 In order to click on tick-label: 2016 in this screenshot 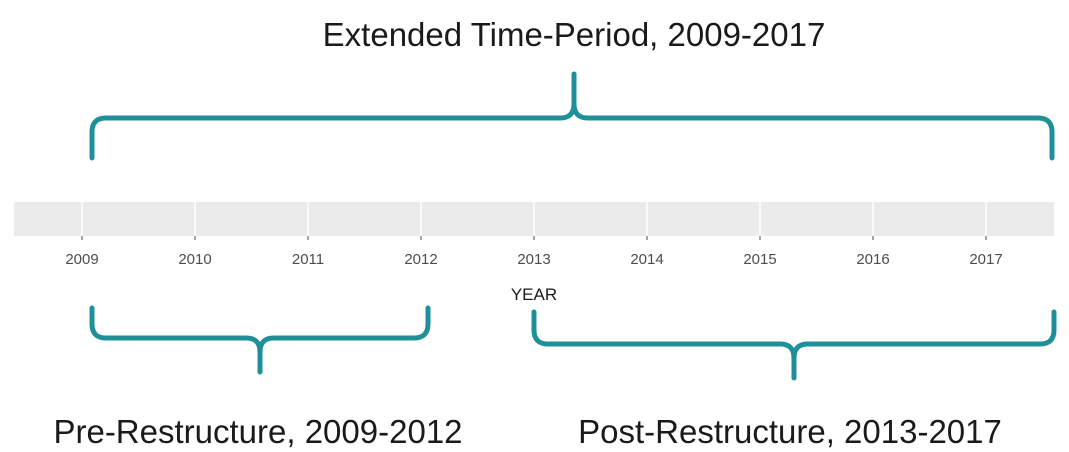, I will do `click(872, 259)`.